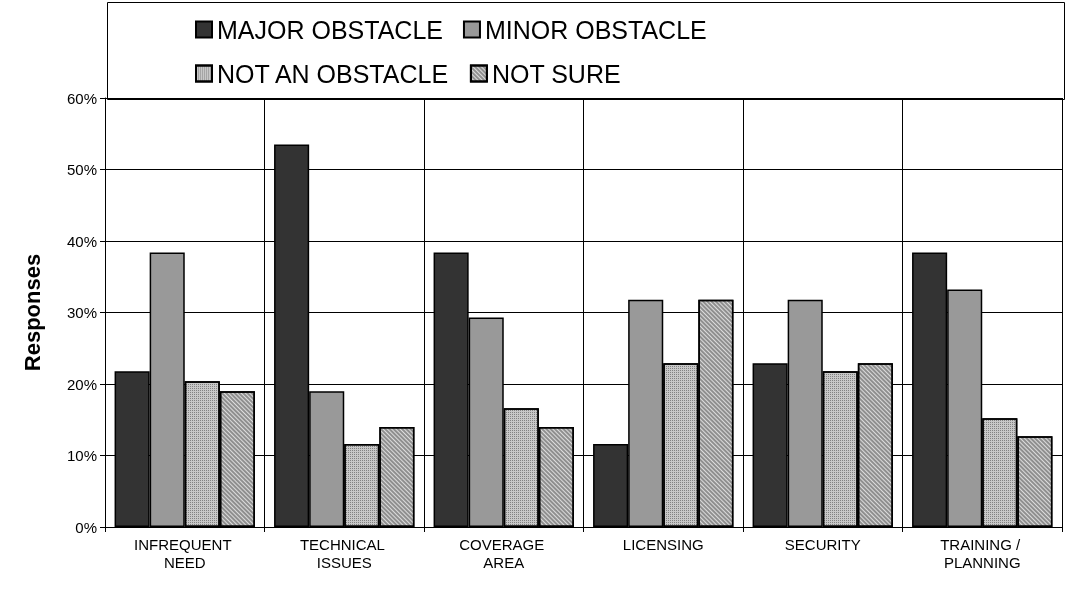 This screenshot has width=1075, height=590. What do you see at coordinates (185, 553) in the screenshot?
I see `x-tick-label: INFREQUENT NEED` at bounding box center [185, 553].